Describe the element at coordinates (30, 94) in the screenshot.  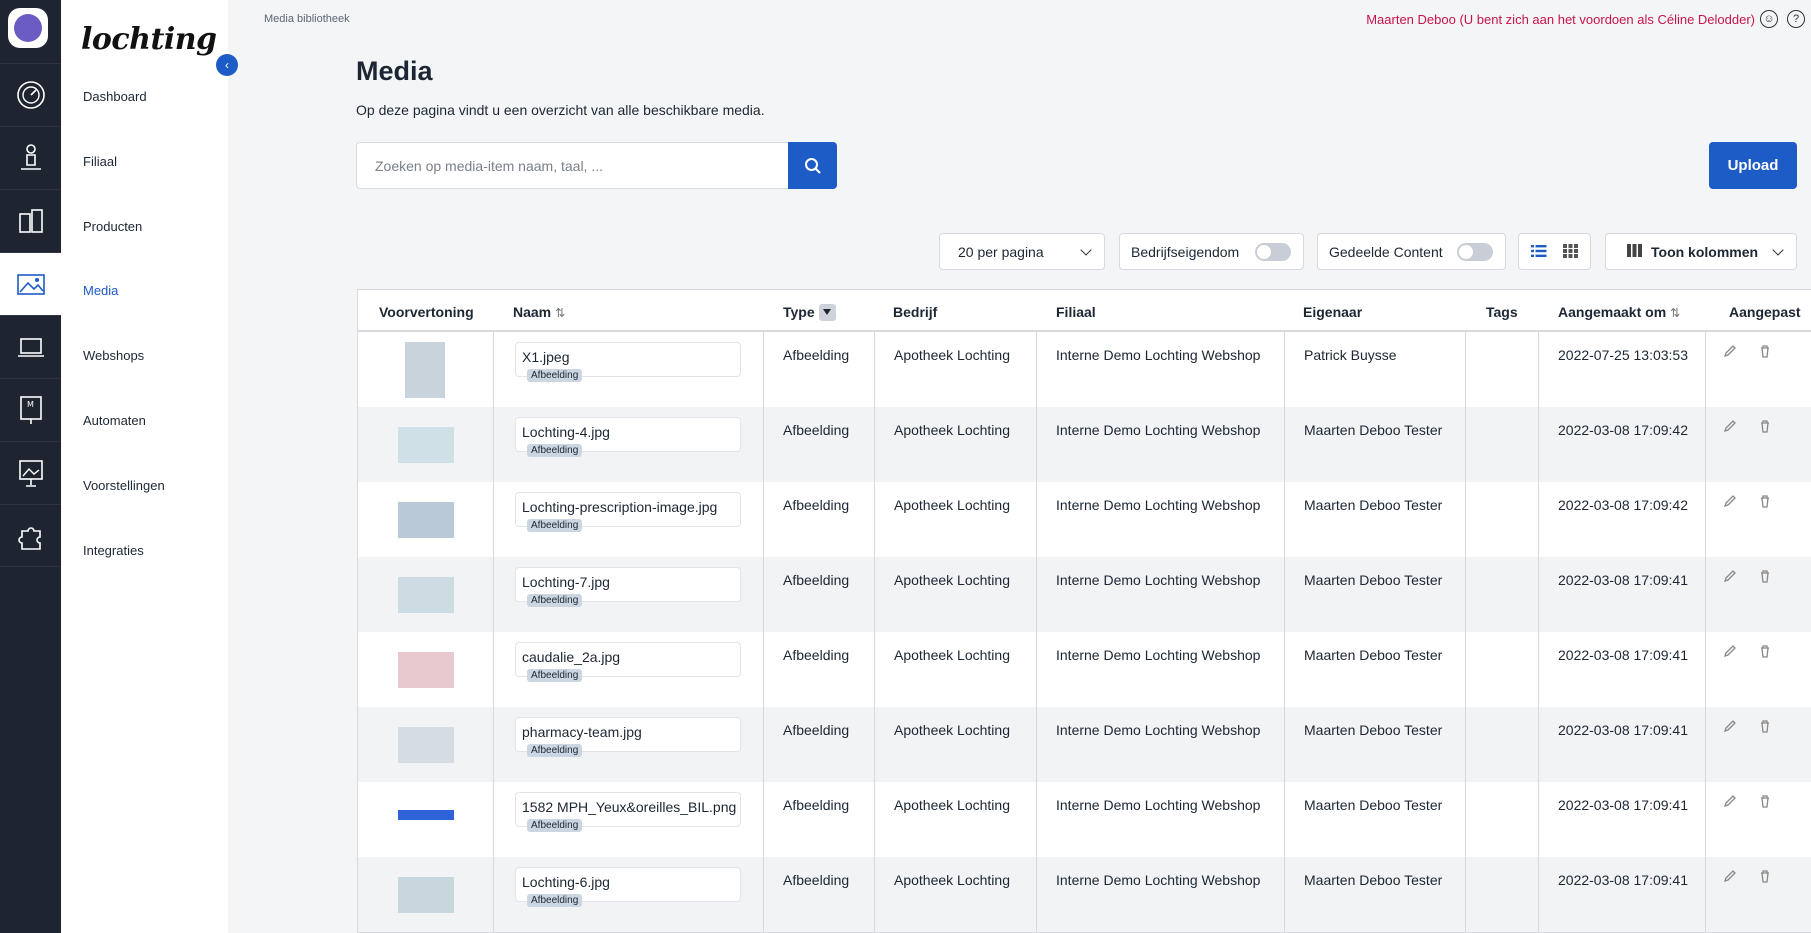
I see `dashboard-gauge-icon` at that location.